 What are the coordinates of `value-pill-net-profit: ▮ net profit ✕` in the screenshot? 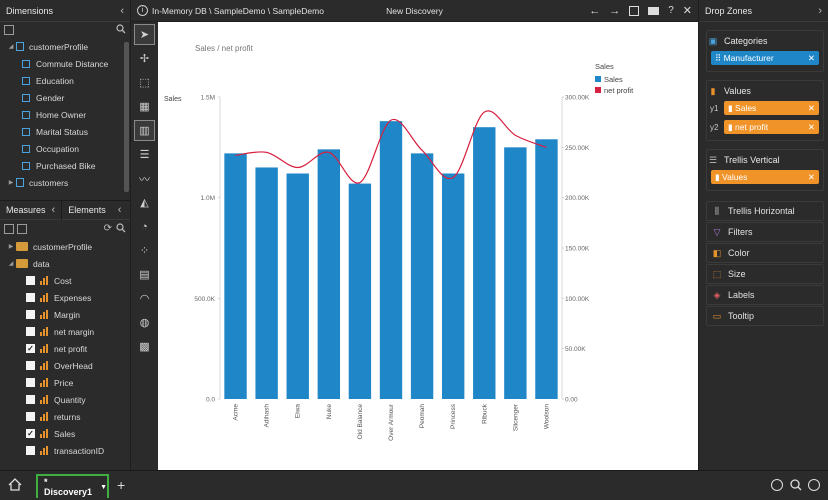 It's located at (771, 127).